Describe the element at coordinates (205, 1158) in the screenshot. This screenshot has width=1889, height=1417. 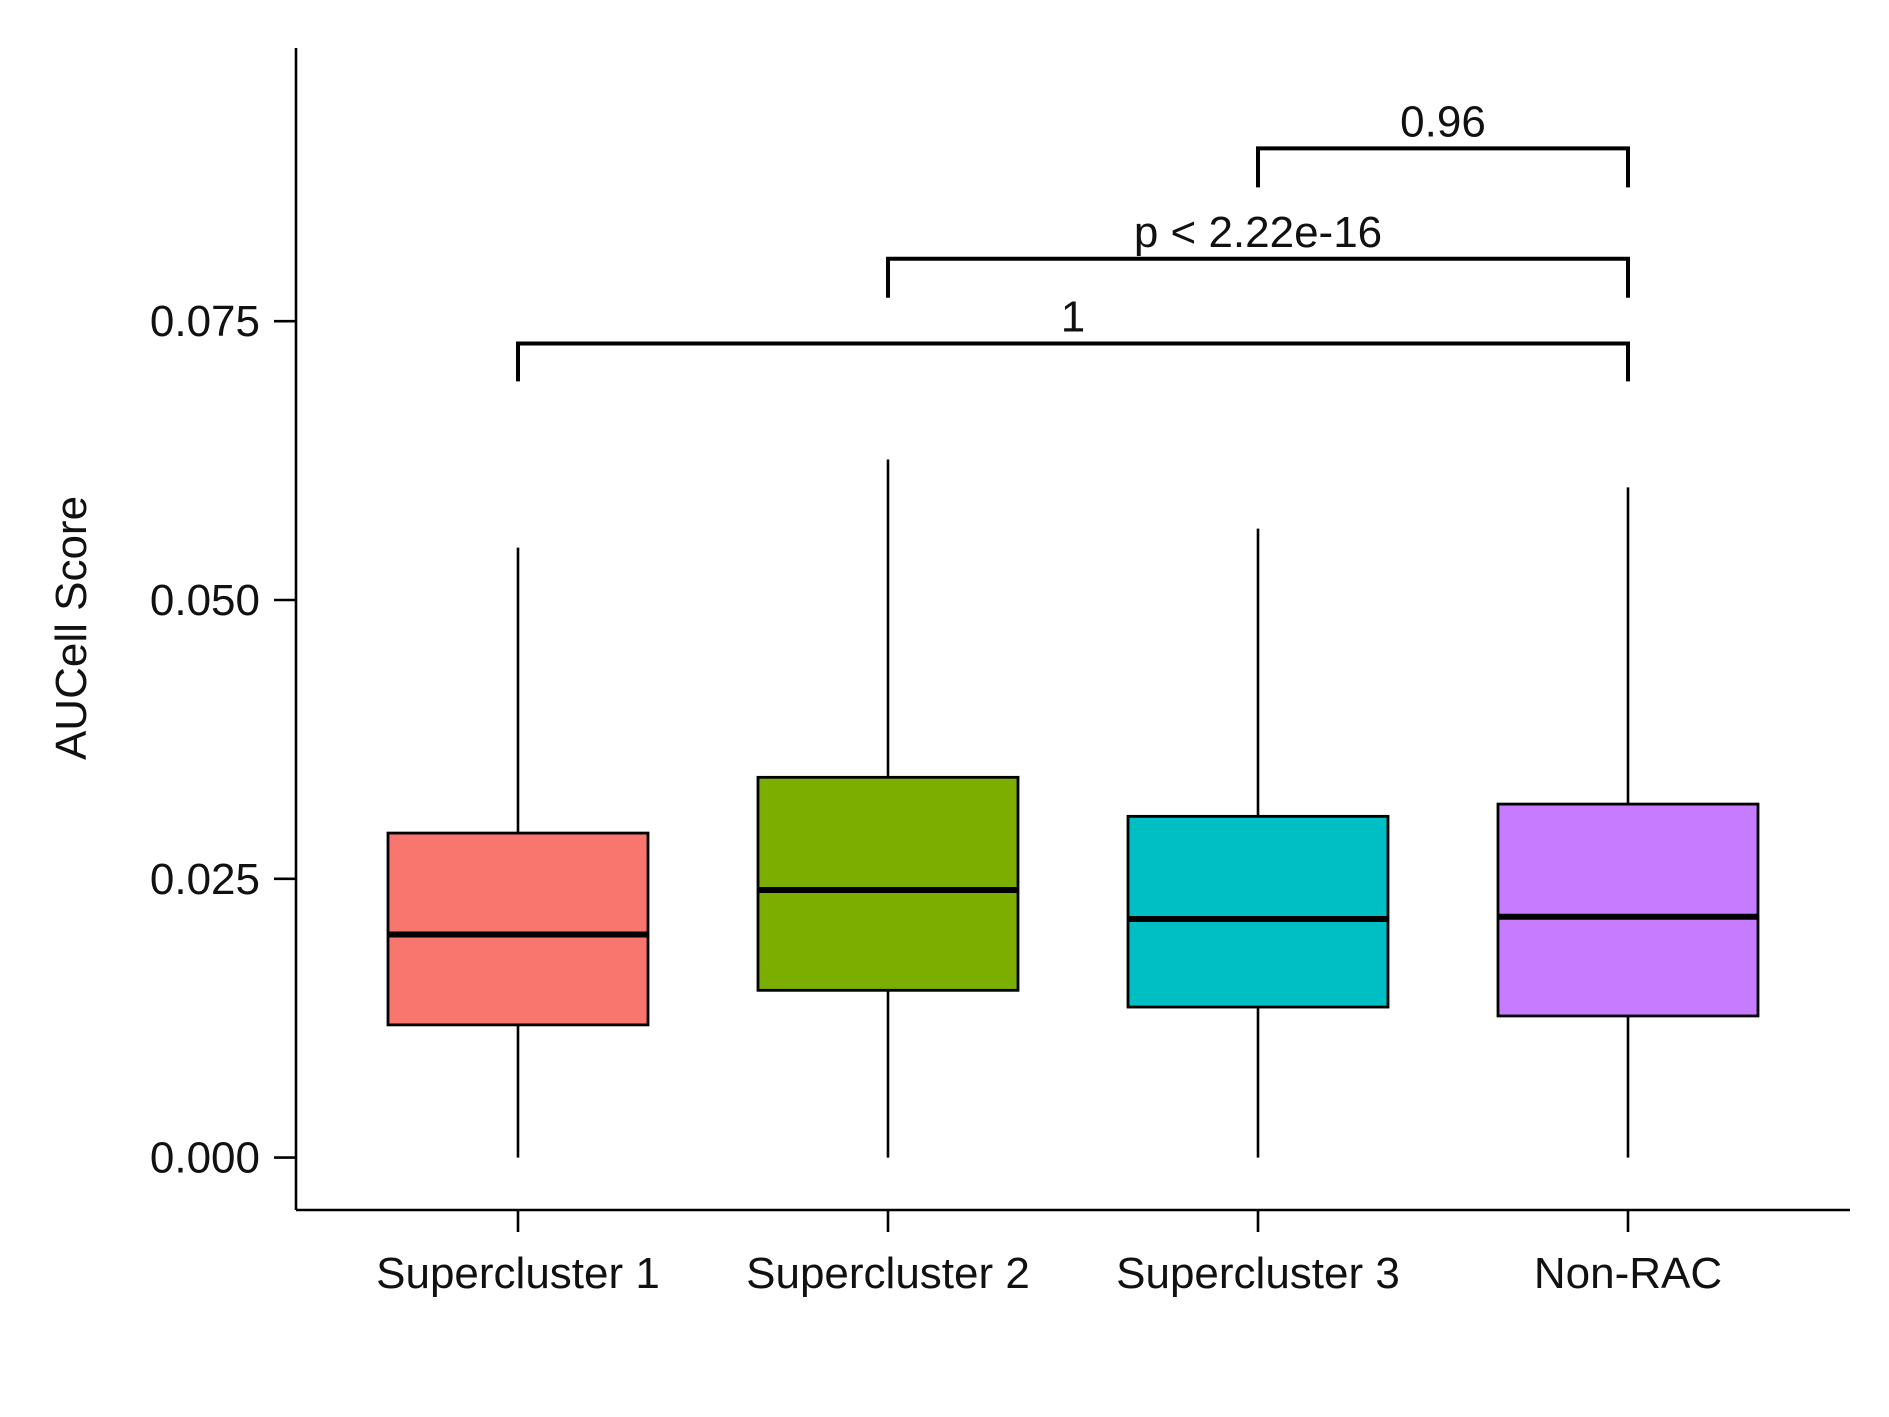
I see `y-tick-label: 0.000` at that location.